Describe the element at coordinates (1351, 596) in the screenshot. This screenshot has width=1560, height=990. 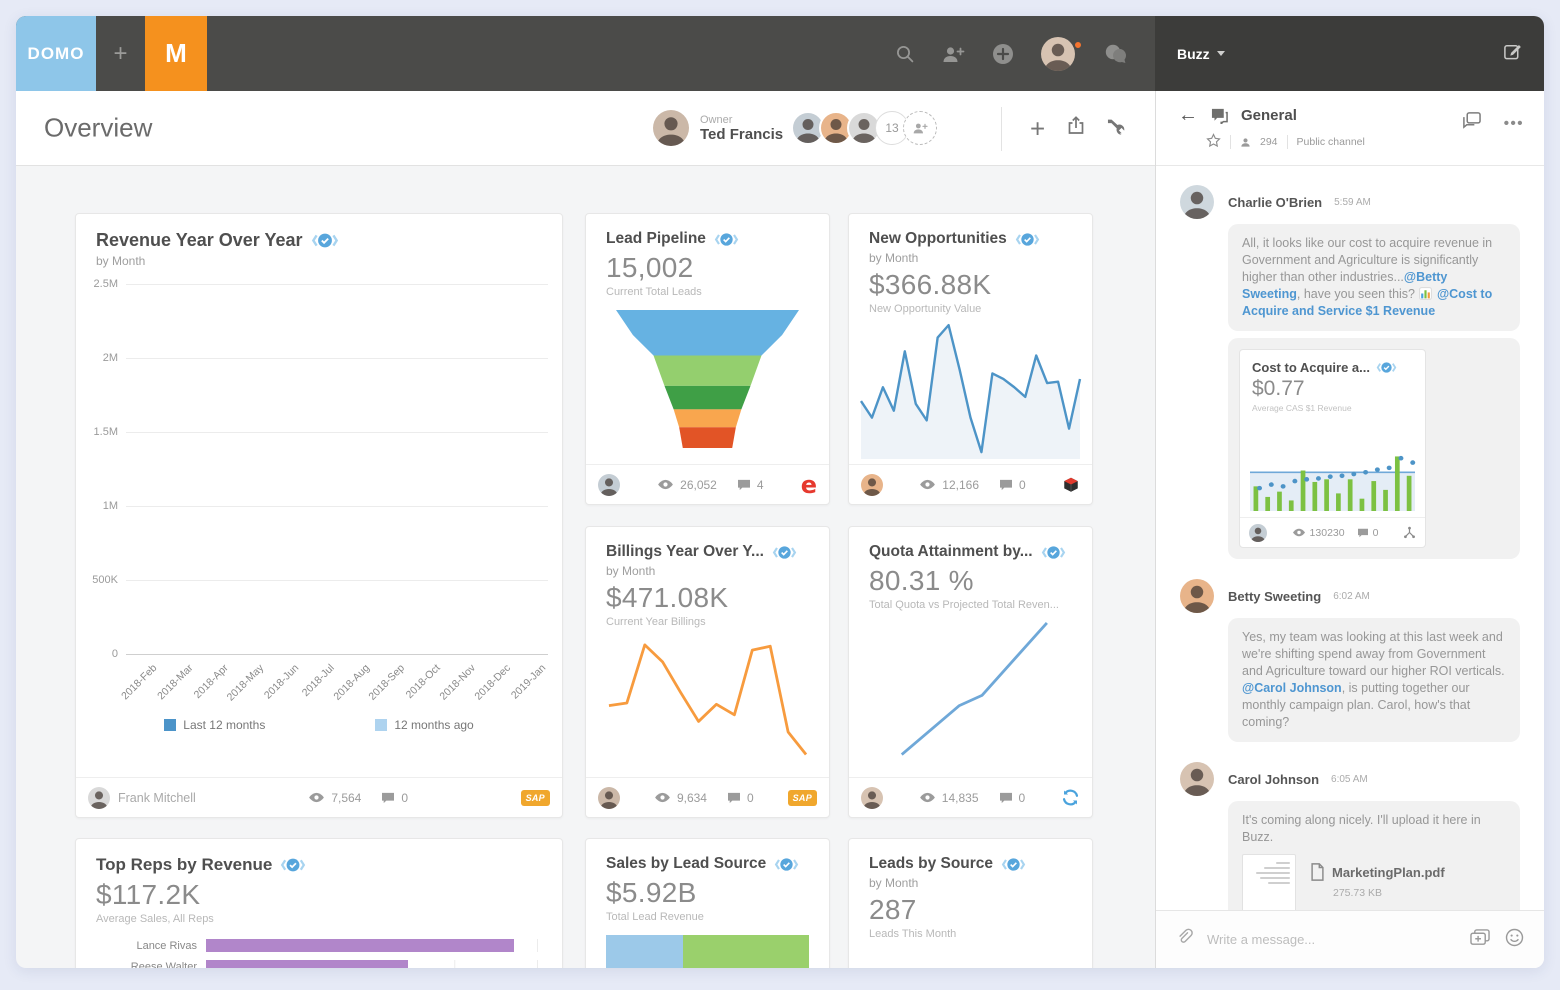
I see `message-time: 6:02 AM` at that location.